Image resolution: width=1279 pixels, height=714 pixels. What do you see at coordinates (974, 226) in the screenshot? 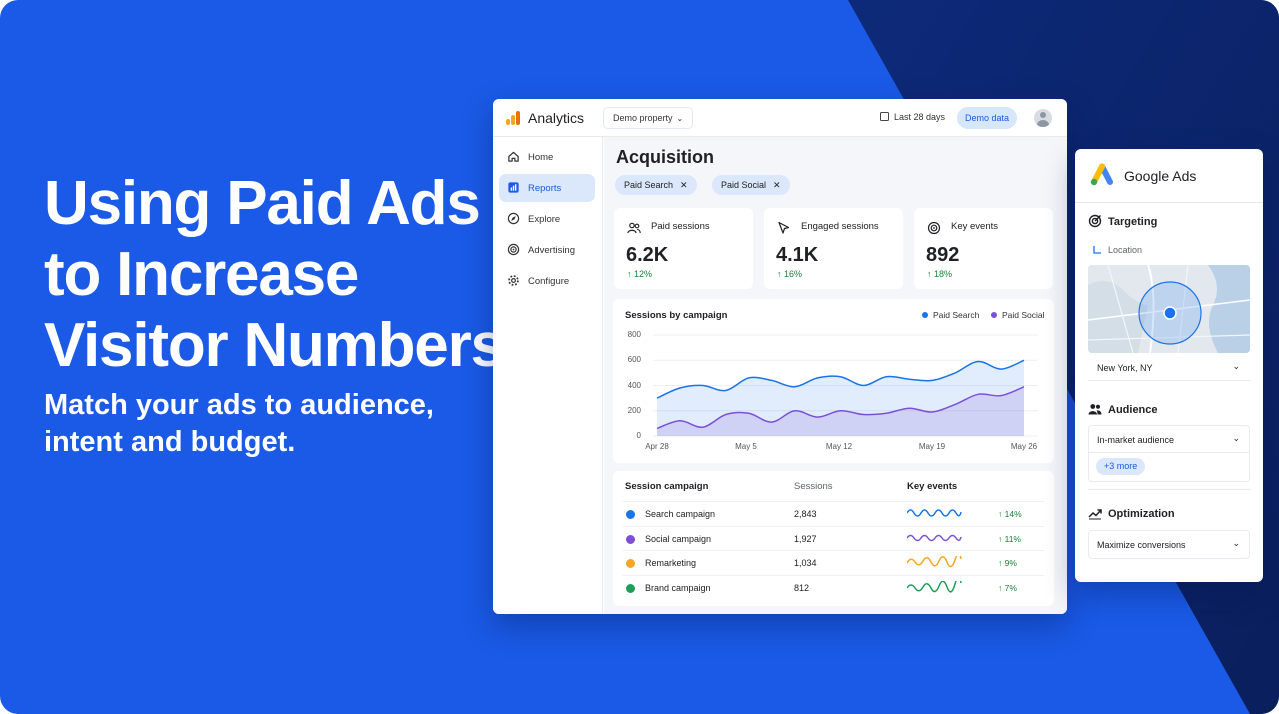
I see `kpi-label: Key events` at bounding box center [974, 226].